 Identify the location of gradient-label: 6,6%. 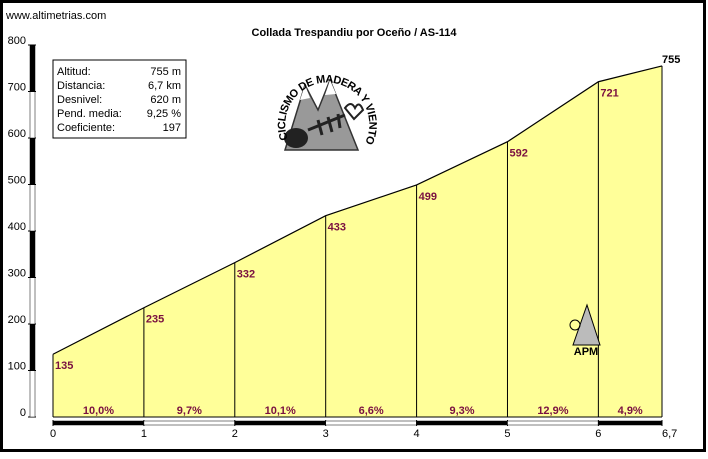
(371, 411).